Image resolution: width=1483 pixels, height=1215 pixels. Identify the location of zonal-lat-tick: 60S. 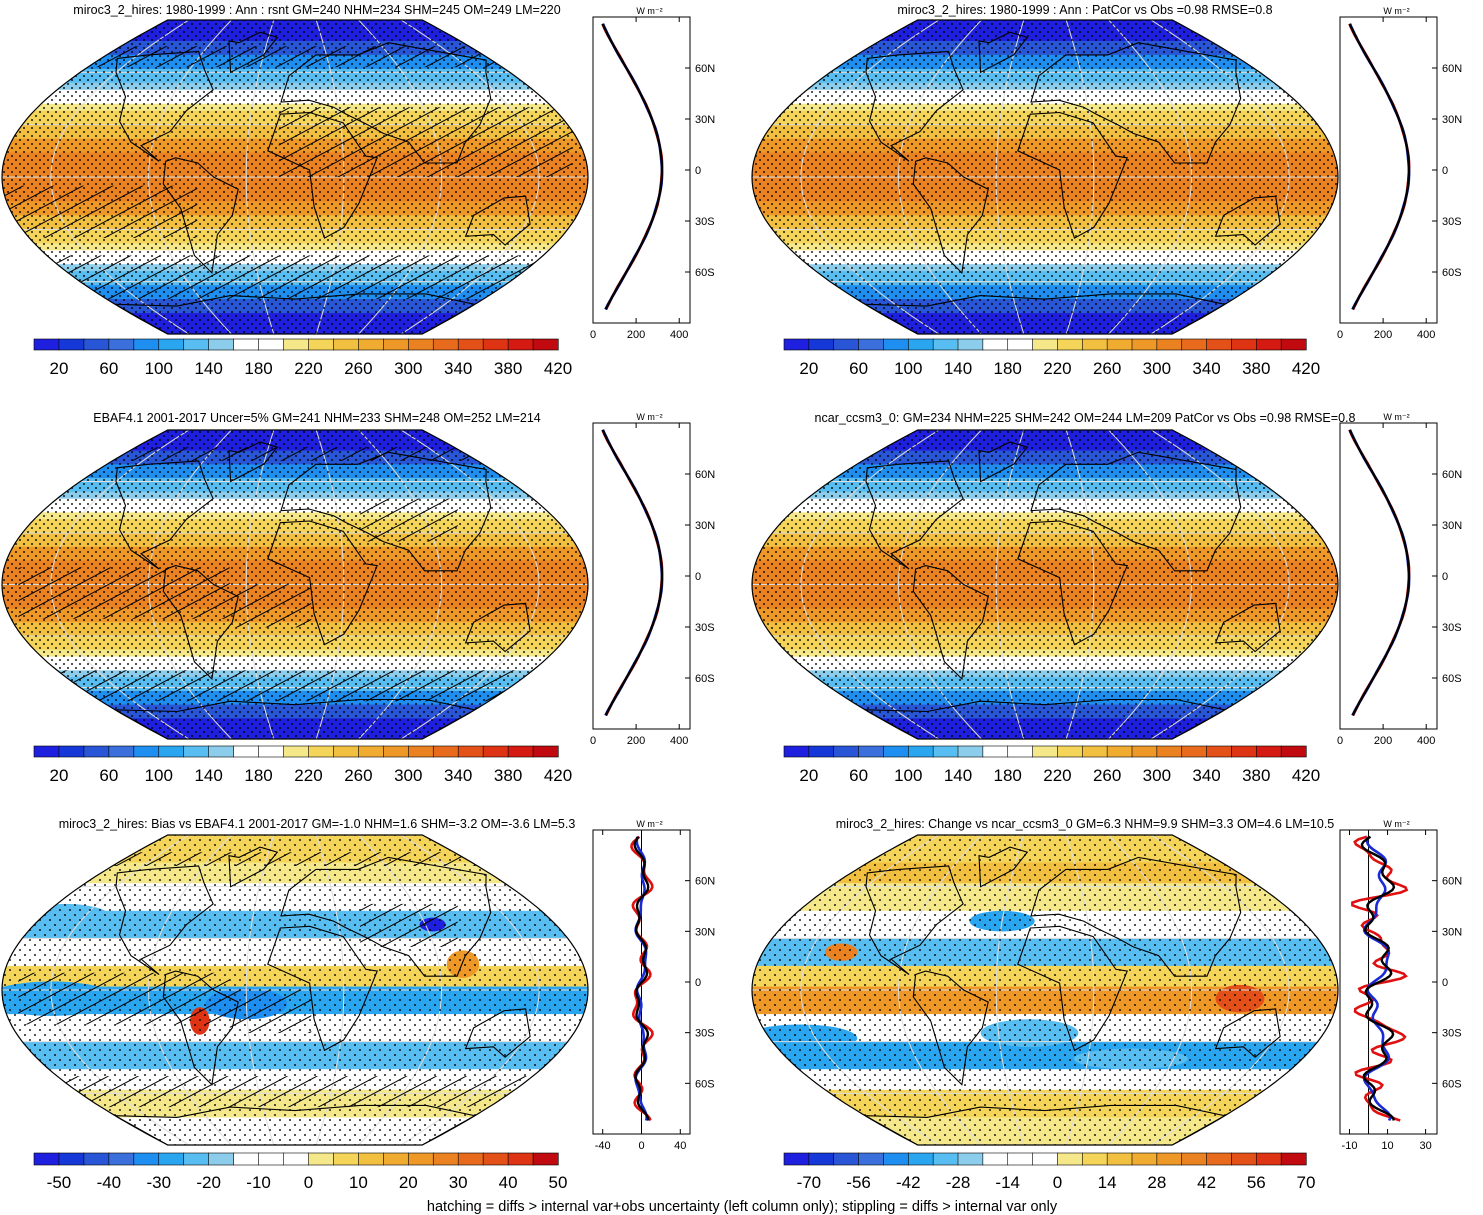
(1452, 1084).